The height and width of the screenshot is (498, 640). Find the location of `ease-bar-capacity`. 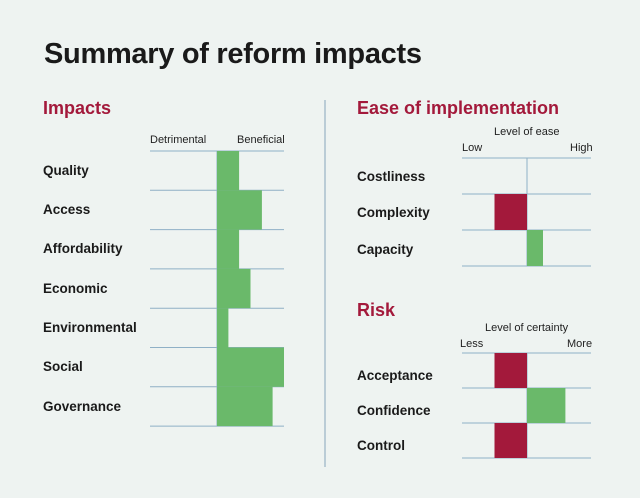

ease-bar-capacity is located at coordinates (535, 248).